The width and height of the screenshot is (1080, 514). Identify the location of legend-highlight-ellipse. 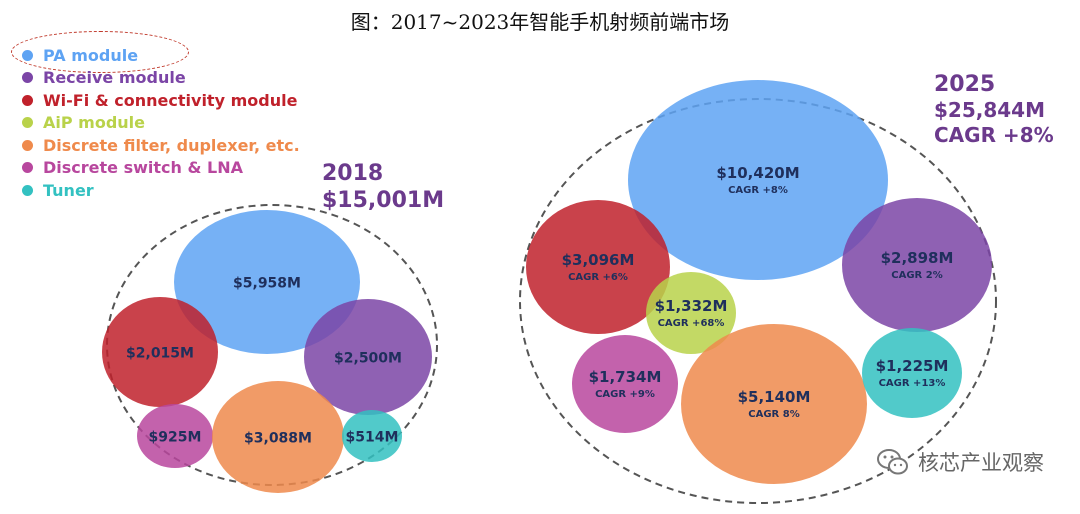
(100, 52).